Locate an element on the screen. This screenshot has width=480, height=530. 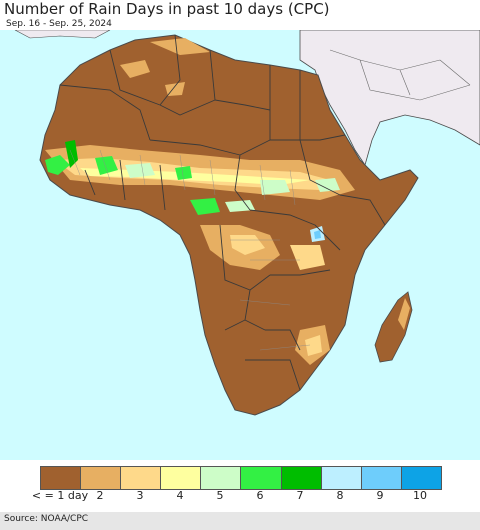
date-range: Sep. 16 - Sep. 25, 2024 is located at coordinates (59, 24).